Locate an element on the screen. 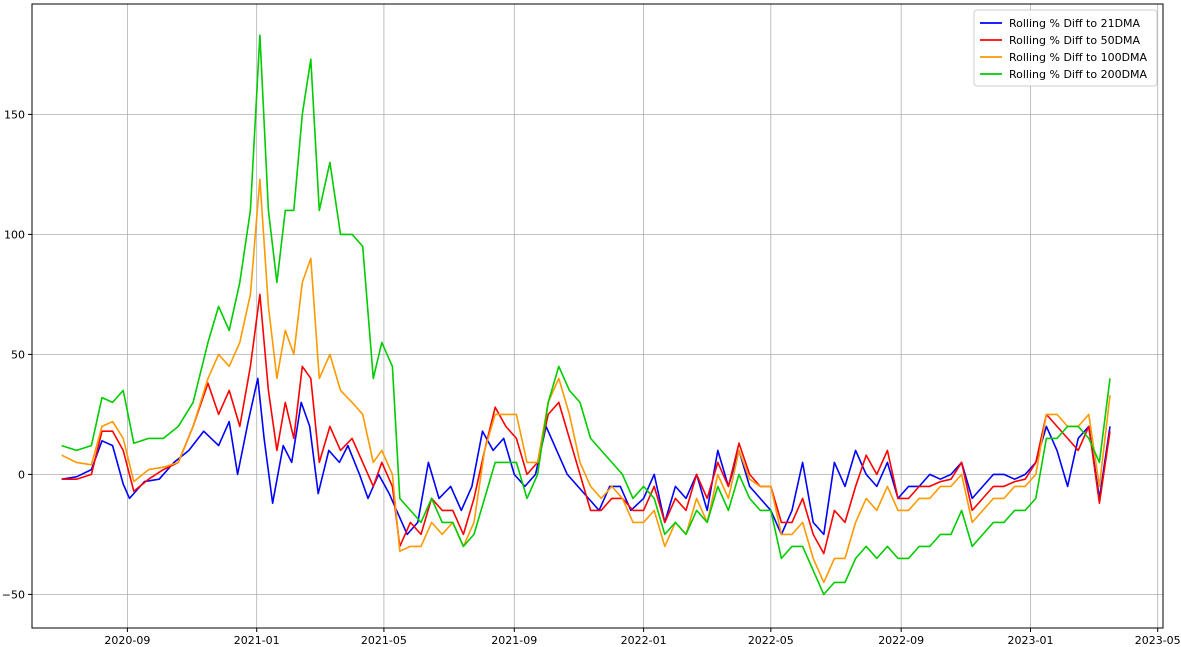 The width and height of the screenshot is (1181, 647). legend-label: Rolling % Diff to 50DMA is located at coordinates (1075, 40).